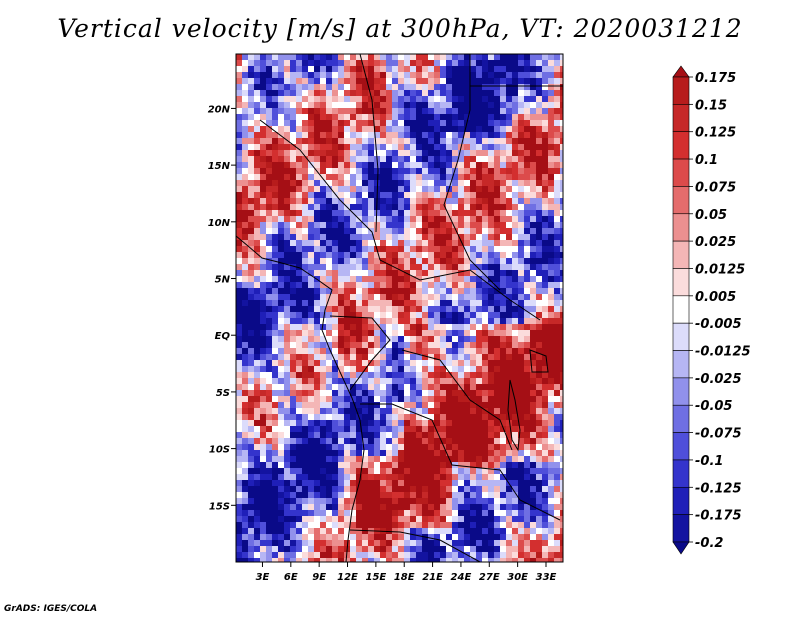 This screenshot has width=800, height=618. I want to click on colorbar-label: -0.175, so click(718, 516).